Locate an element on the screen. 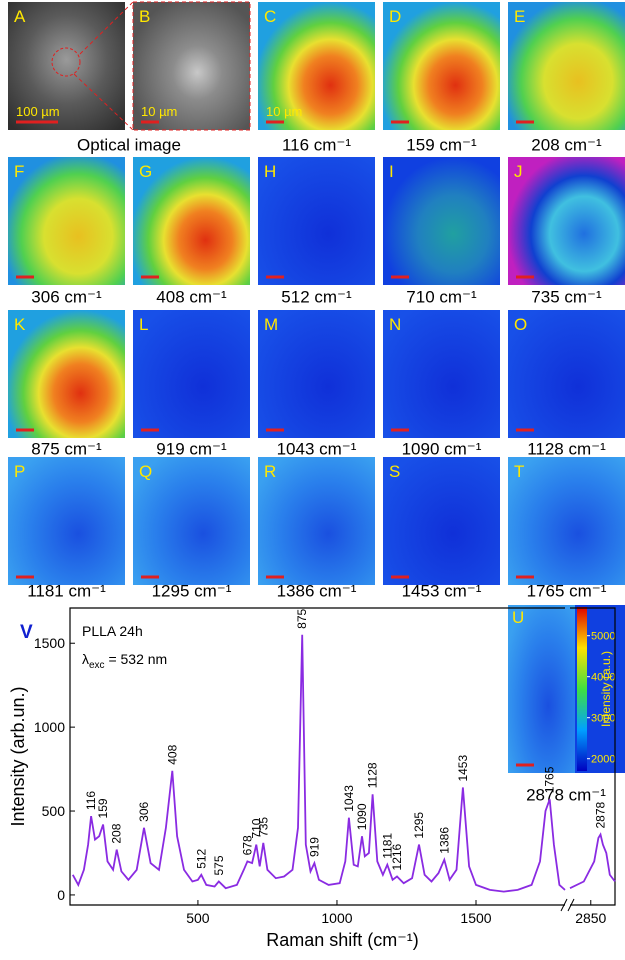  panel-letter: N is located at coordinates (395, 324).